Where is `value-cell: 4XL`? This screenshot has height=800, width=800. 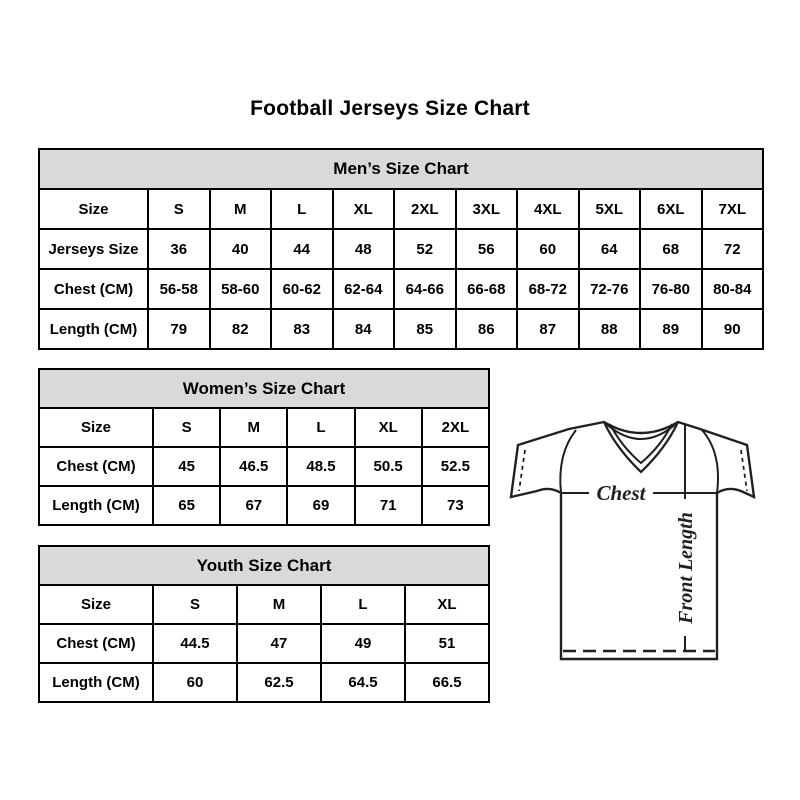 value-cell: 4XL is located at coordinates (548, 209).